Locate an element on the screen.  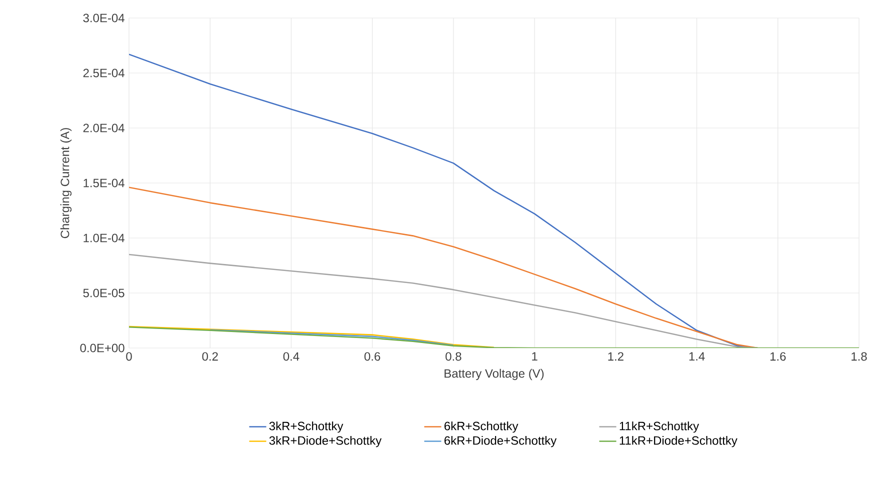
y-tick-label: 5.0E-05 is located at coordinates (103, 293).